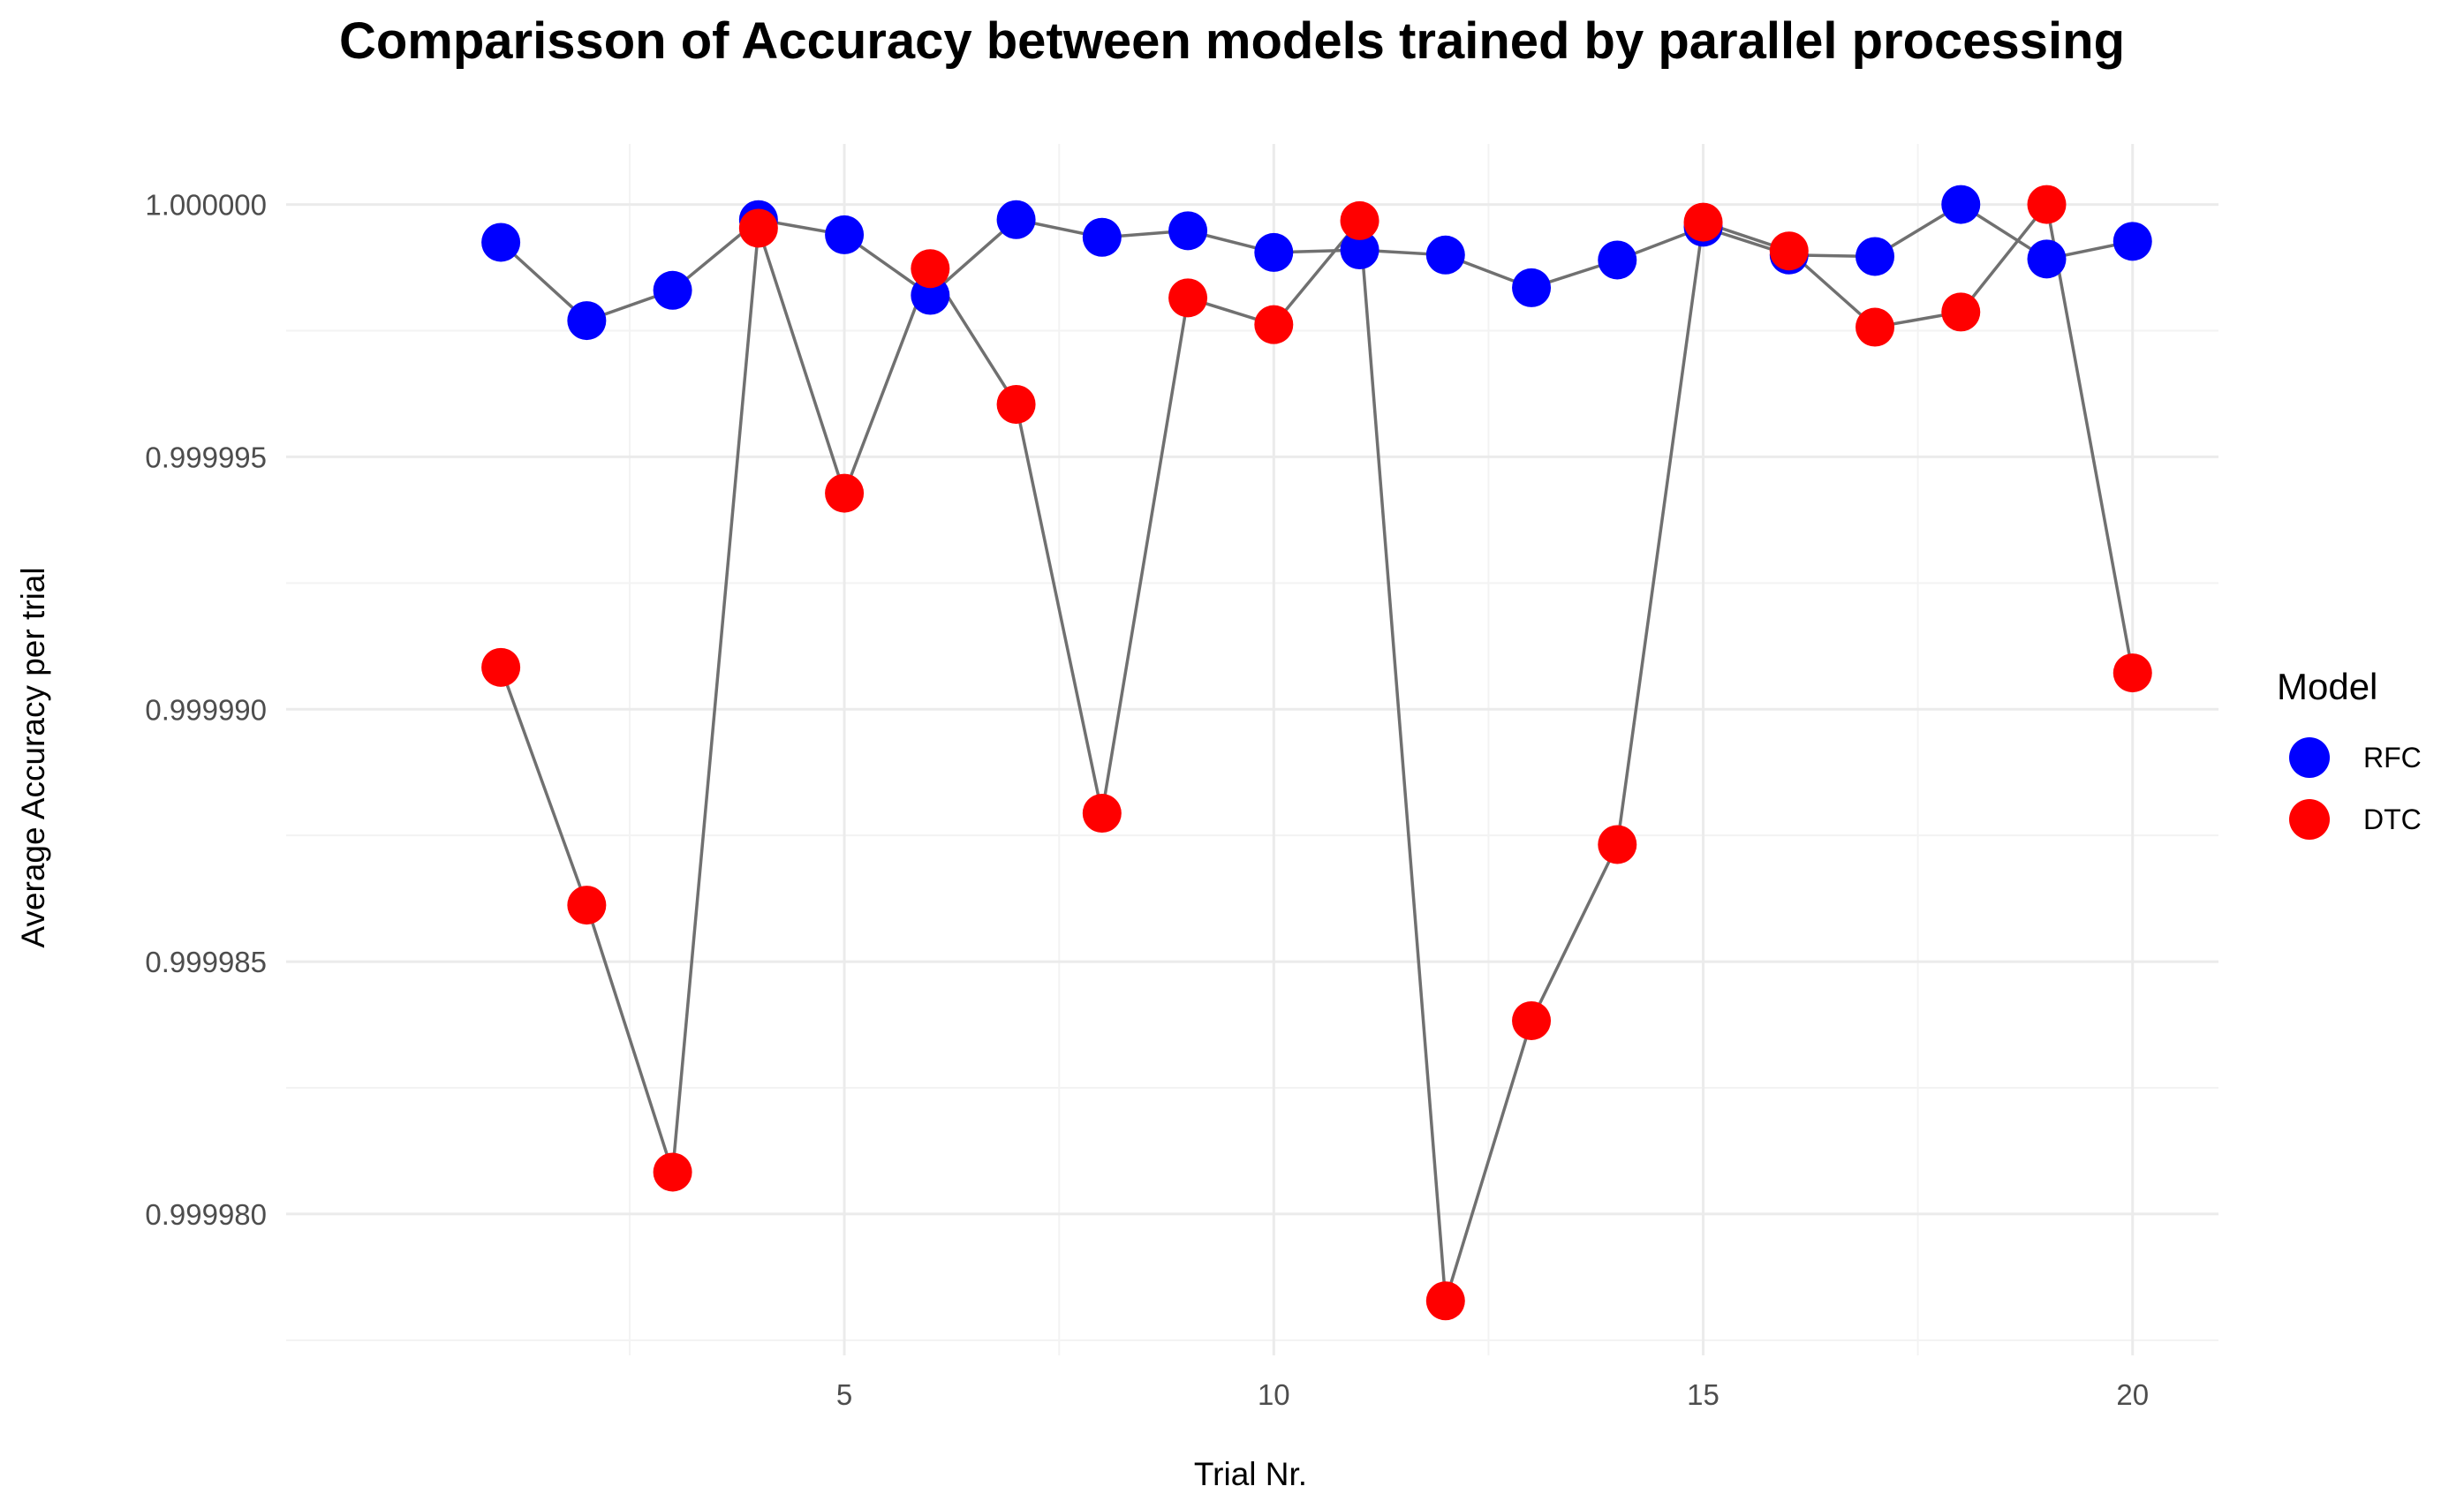 The height and width of the screenshot is (1509, 2464). What do you see at coordinates (1492, 1394) in the screenshot?
I see `x-tick-labels: 5 10 15 20` at bounding box center [1492, 1394].